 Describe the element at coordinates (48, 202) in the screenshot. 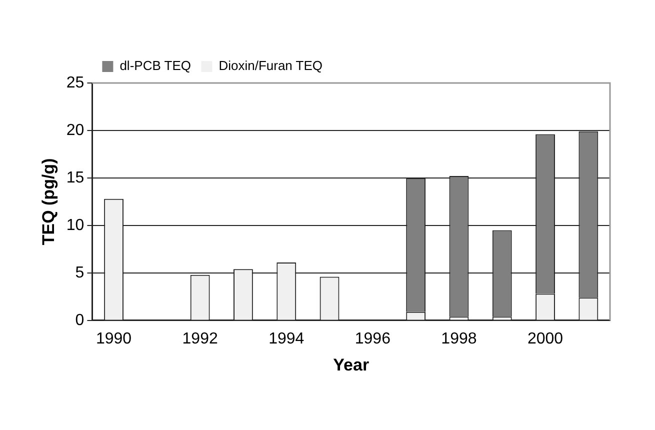

I see `y-axis-title: TEQ (pg/g)` at that location.